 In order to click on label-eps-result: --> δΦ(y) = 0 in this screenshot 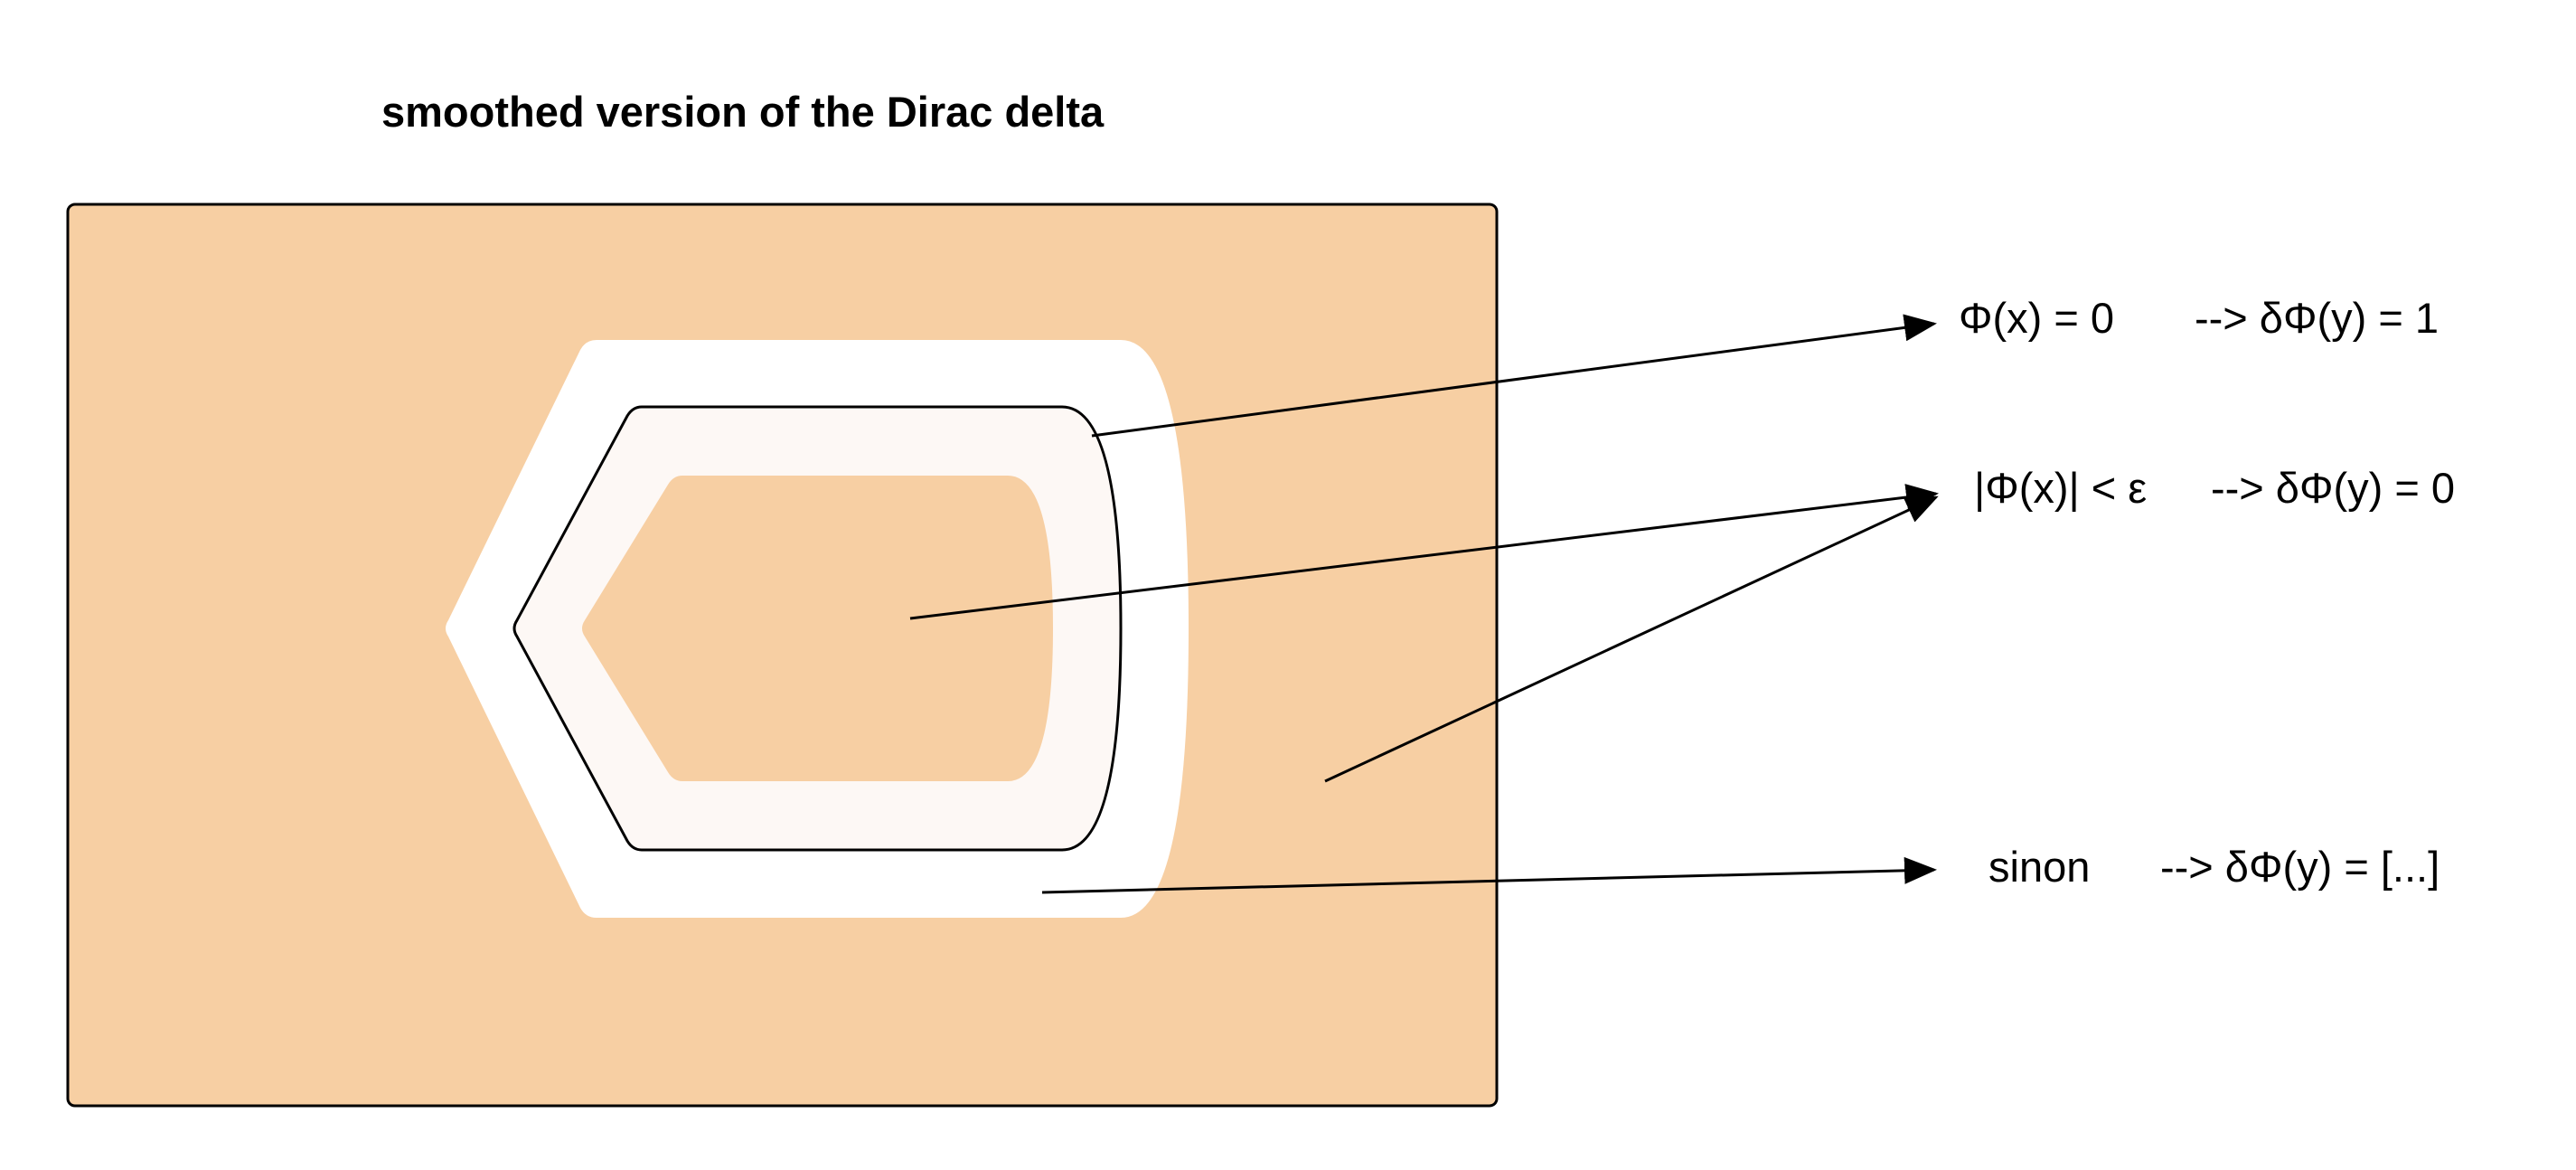, I will do `click(2333, 488)`.